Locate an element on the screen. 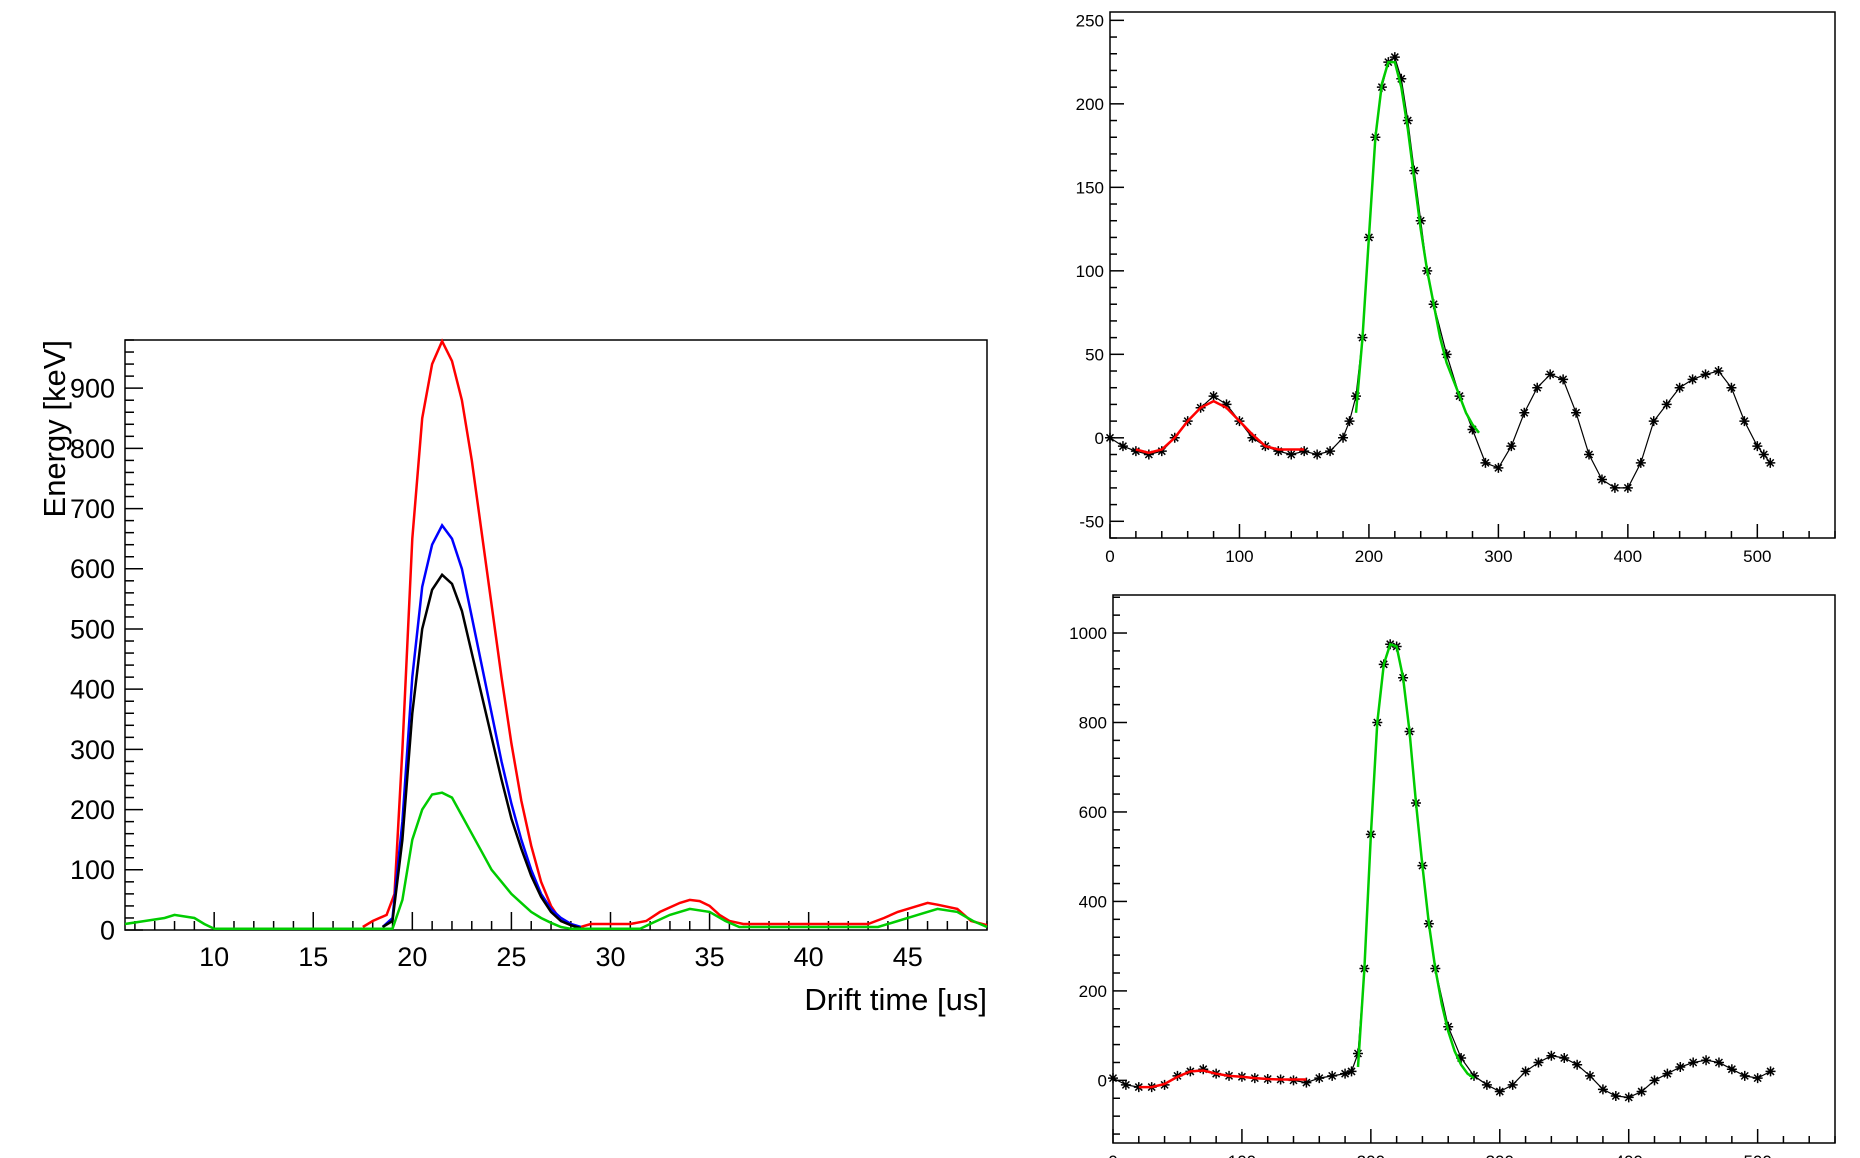 The width and height of the screenshot is (1860, 1158). y-tick-label: 250 is located at coordinates (1090, 20).